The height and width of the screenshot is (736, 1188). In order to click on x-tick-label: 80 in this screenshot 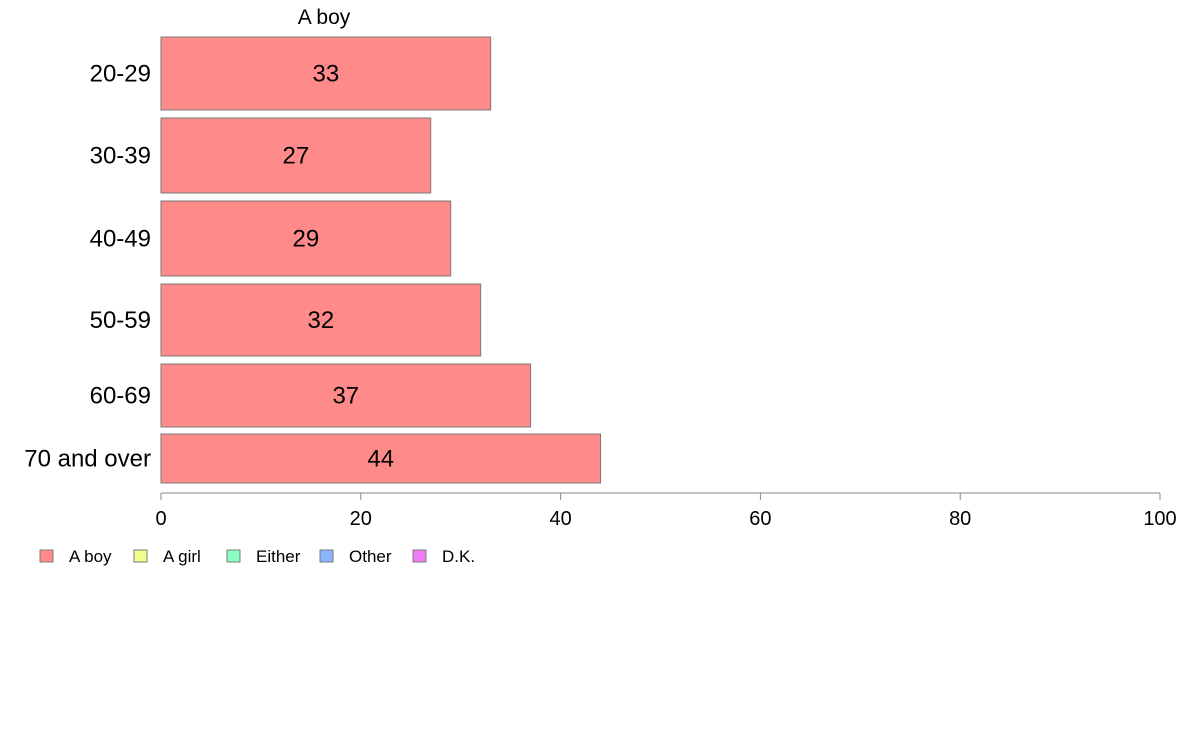, I will do `click(960, 519)`.